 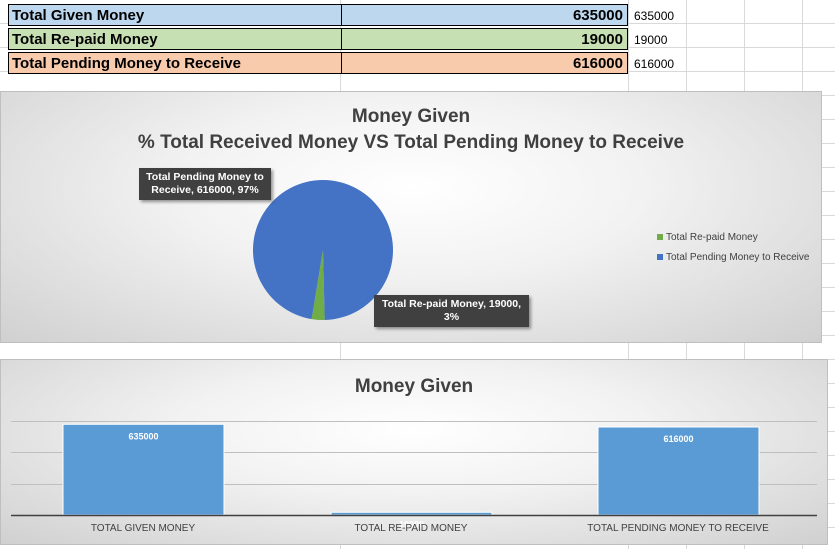 What do you see at coordinates (175, 15) in the screenshot?
I see `cell-label: Total Given Money` at bounding box center [175, 15].